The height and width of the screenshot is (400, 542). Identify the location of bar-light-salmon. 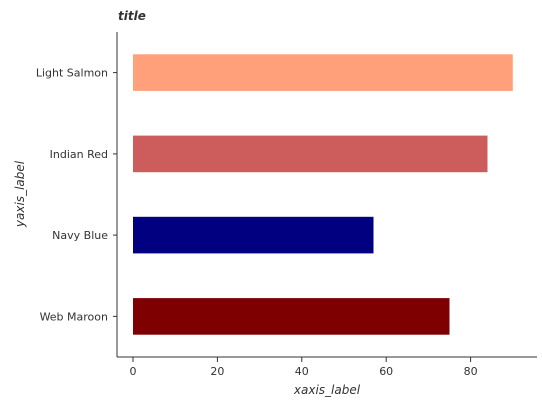
(323, 72).